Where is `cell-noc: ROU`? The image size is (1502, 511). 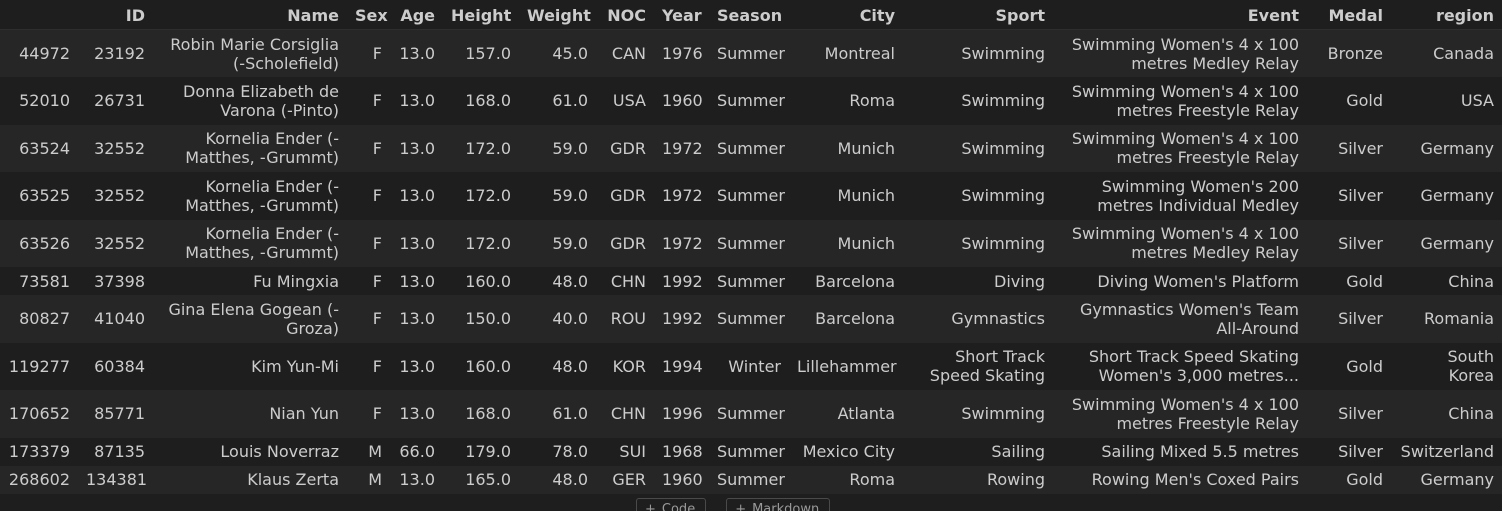
cell-noc: ROU is located at coordinates (628, 319).